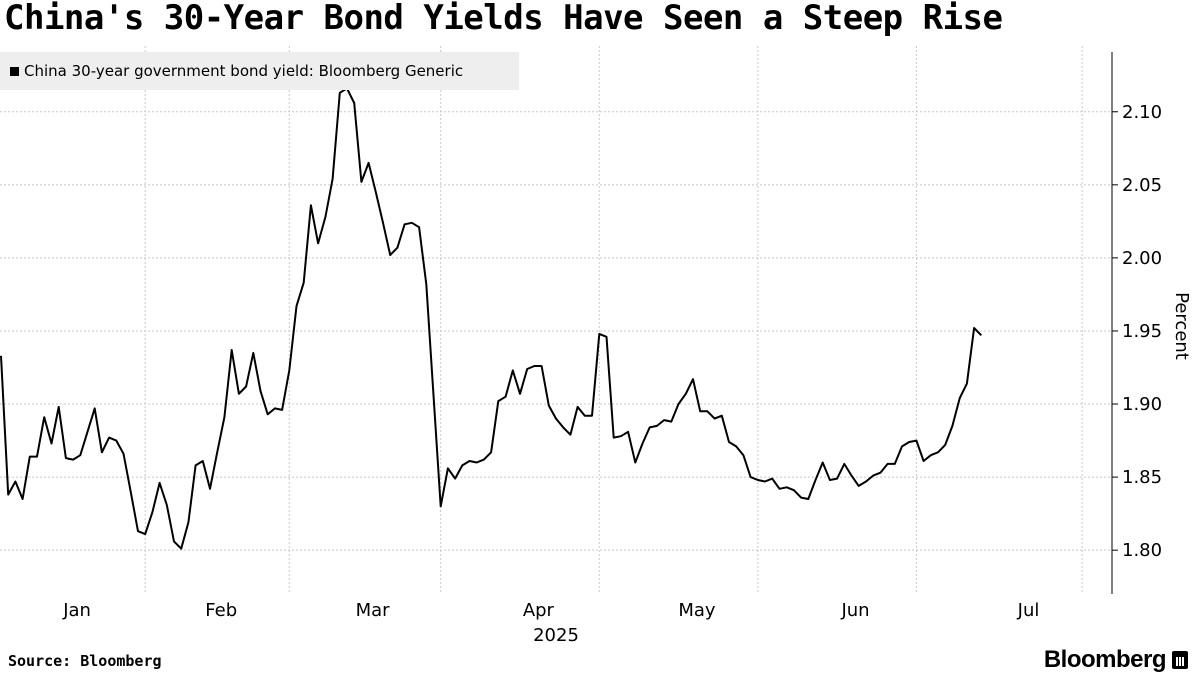  Describe the element at coordinates (1142, 112) in the screenshot. I see `y-tick-label: 2.10` at that location.